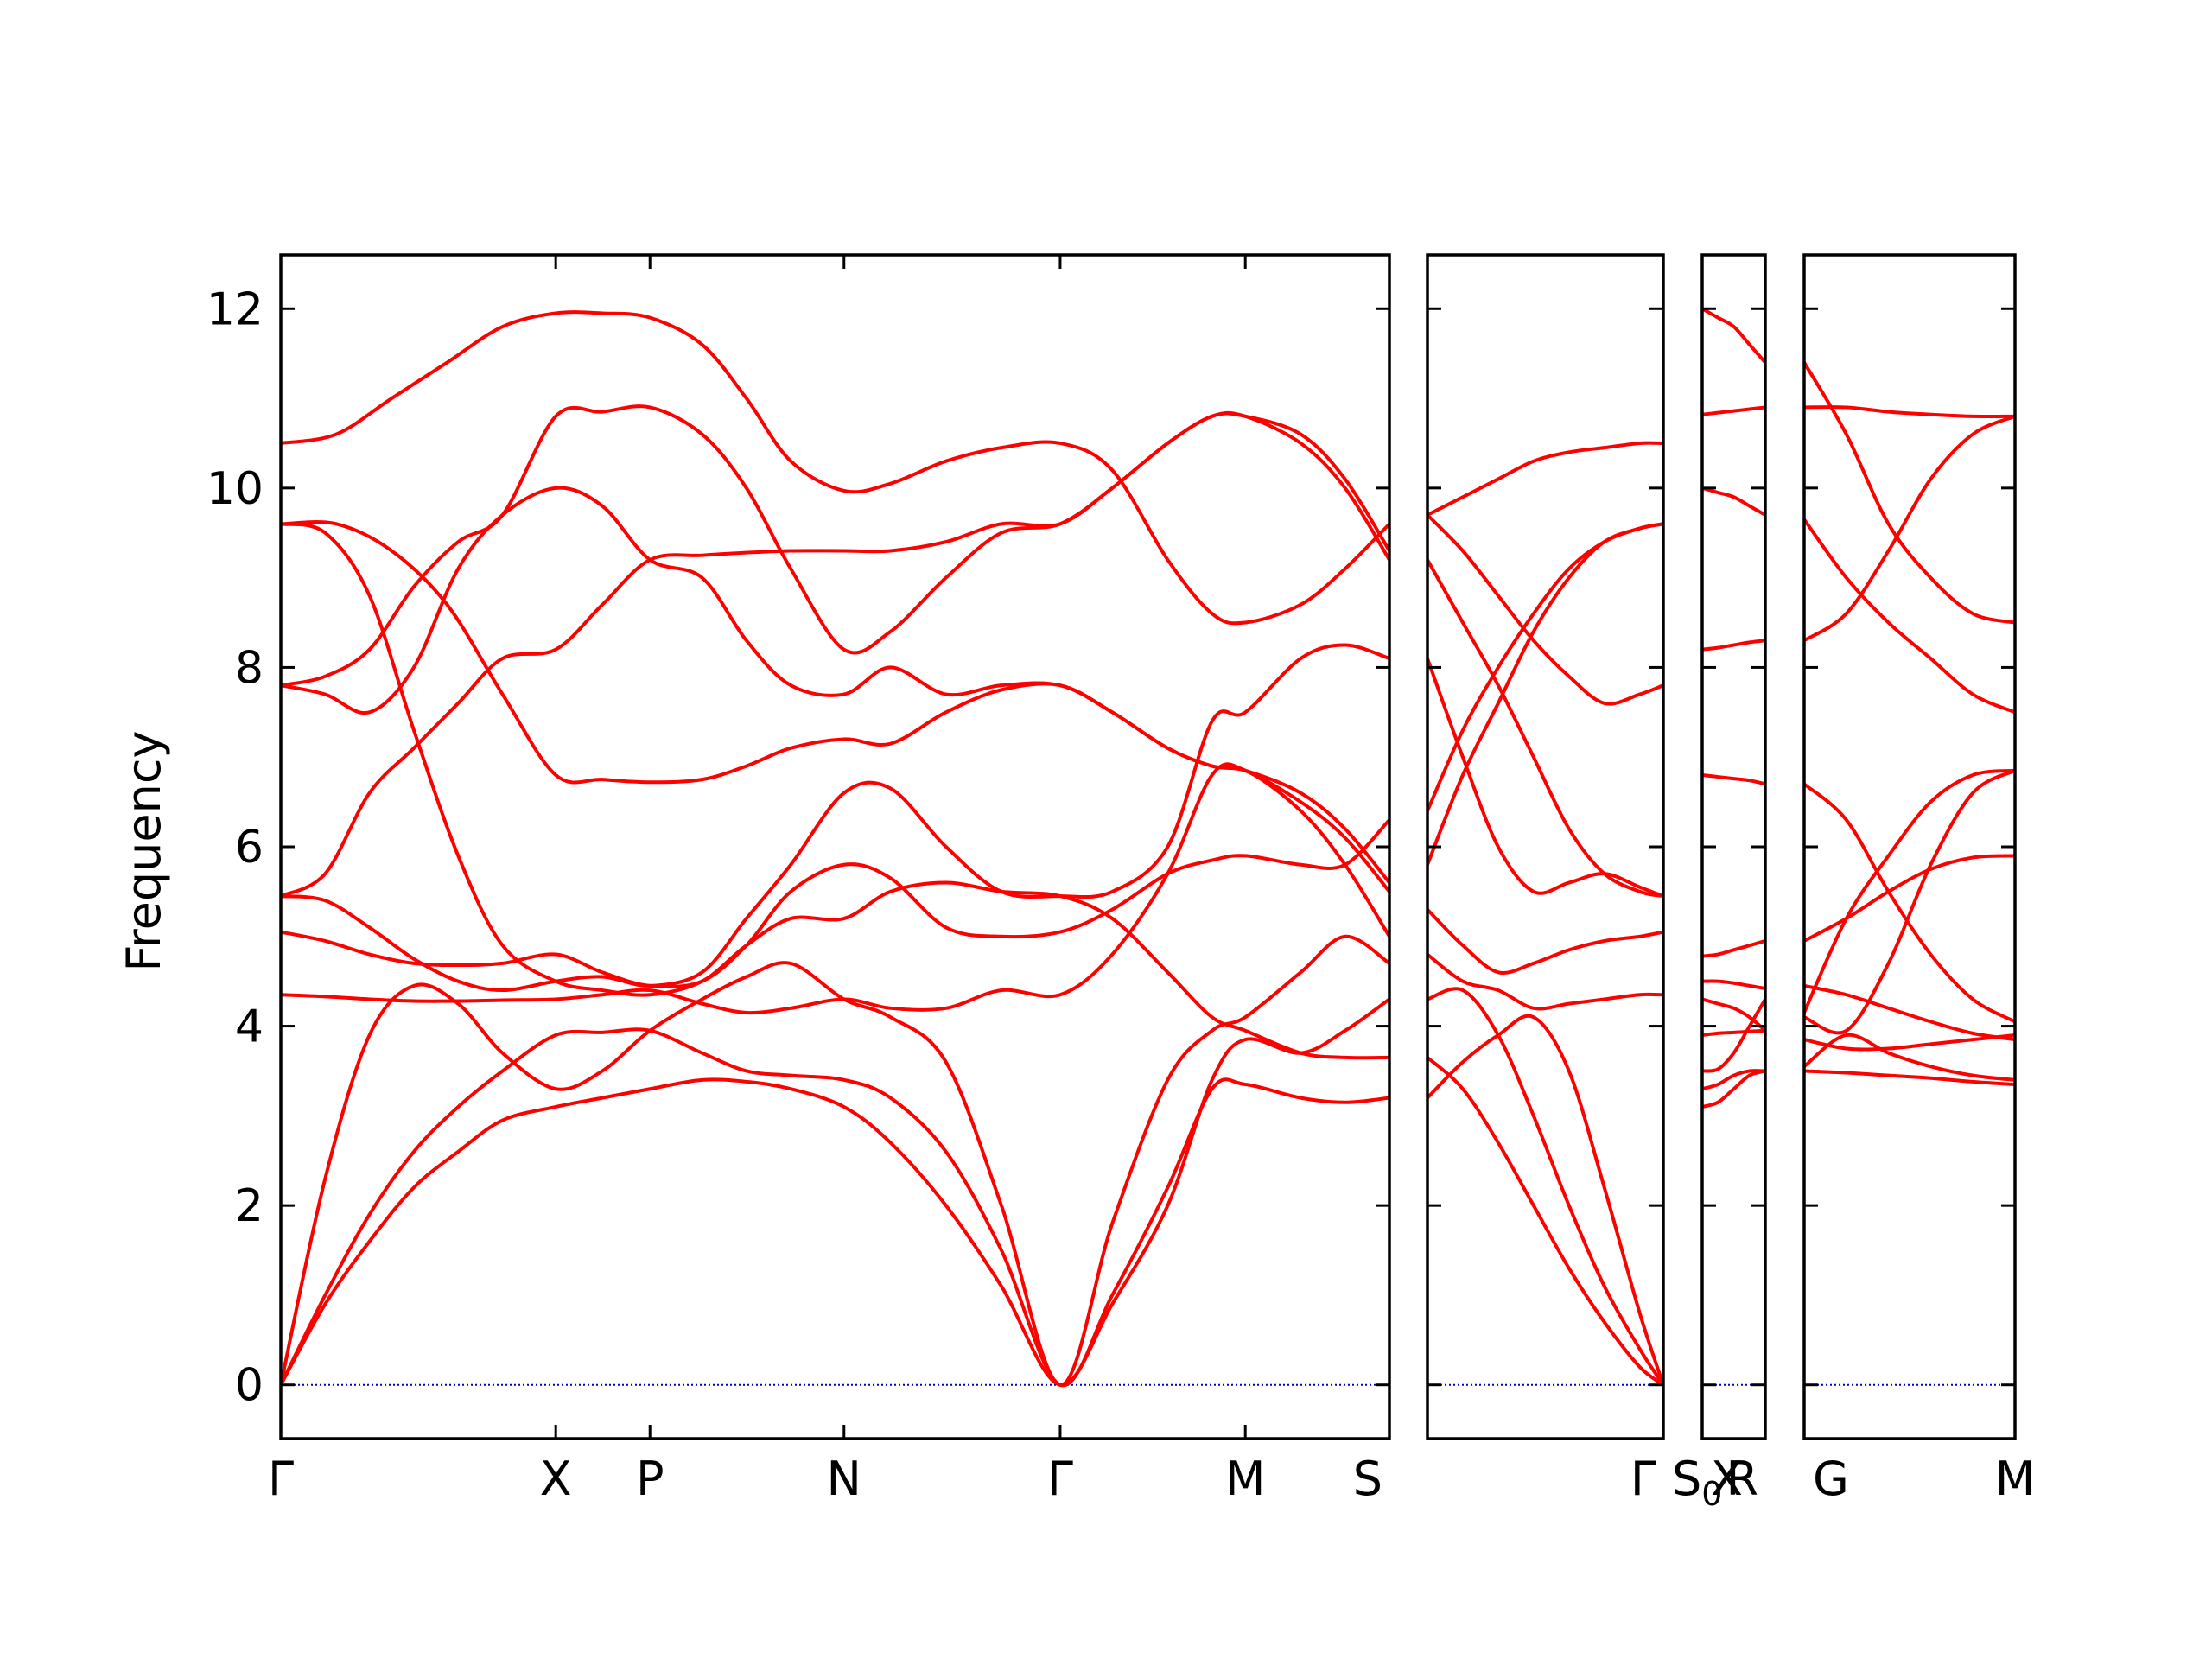 This screenshot has width=2212, height=1659. Describe the element at coordinates (235, 309) in the screenshot. I see `y-tick-label: 12` at that location.